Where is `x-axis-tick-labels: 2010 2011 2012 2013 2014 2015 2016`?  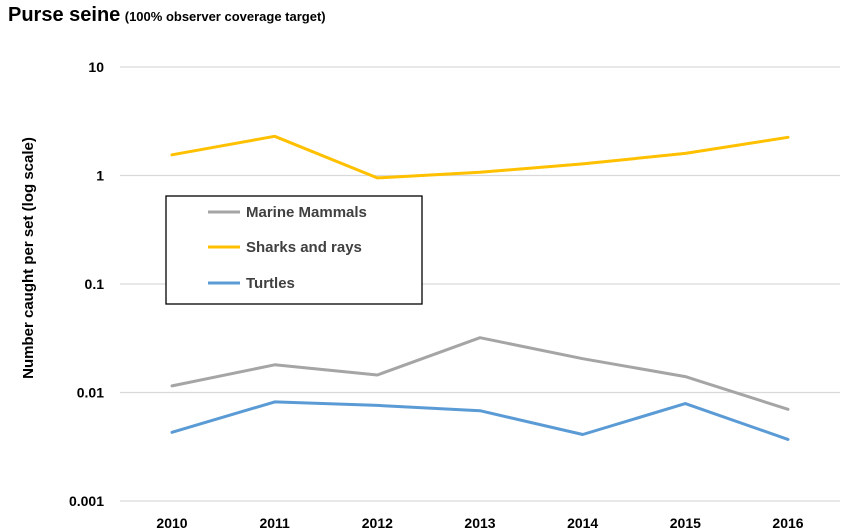 x-axis-tick-labels: 2010 2011 2012 2013 2014 2015 2016 is located at coordinates (479, 523).